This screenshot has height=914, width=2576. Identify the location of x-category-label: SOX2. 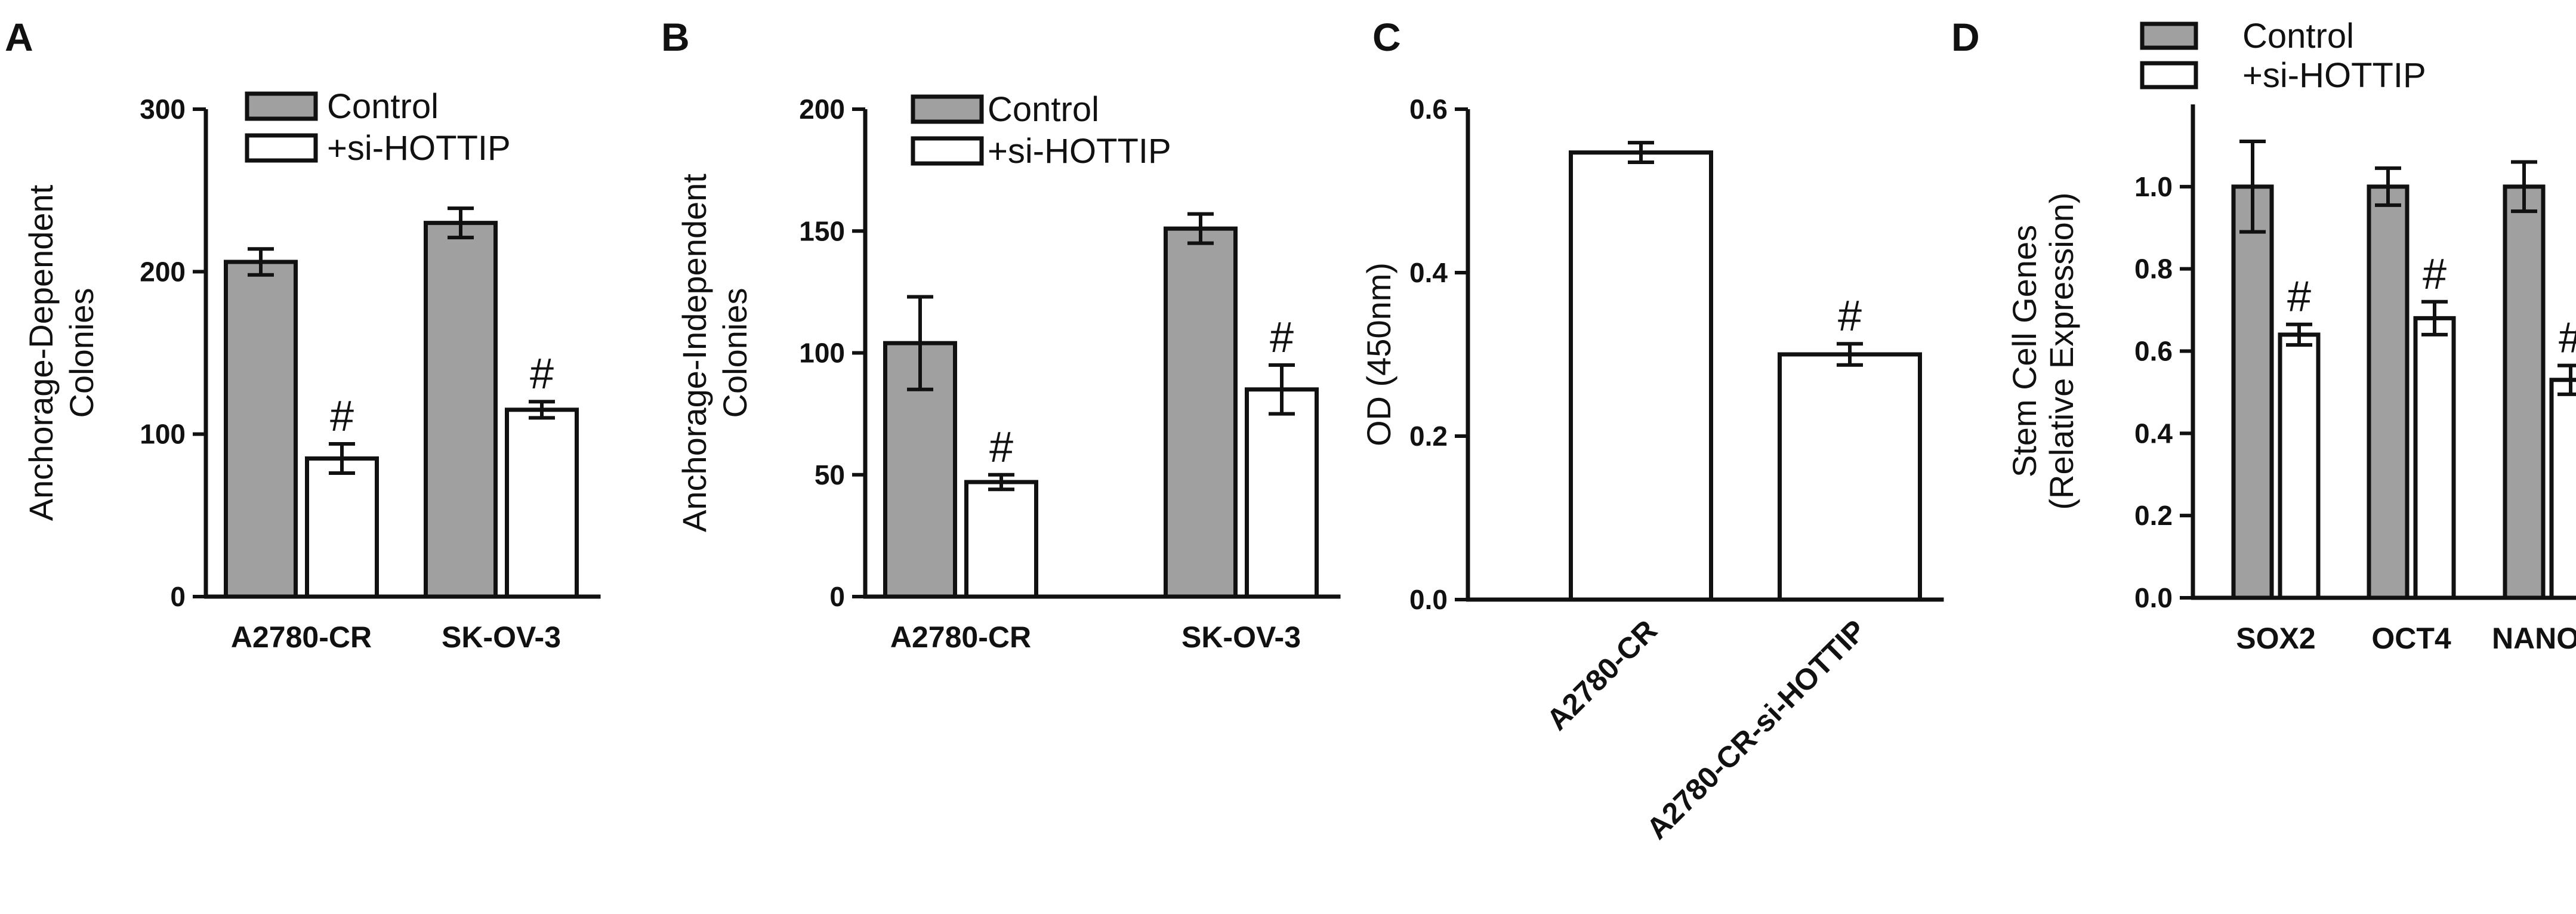
(2276, 638).